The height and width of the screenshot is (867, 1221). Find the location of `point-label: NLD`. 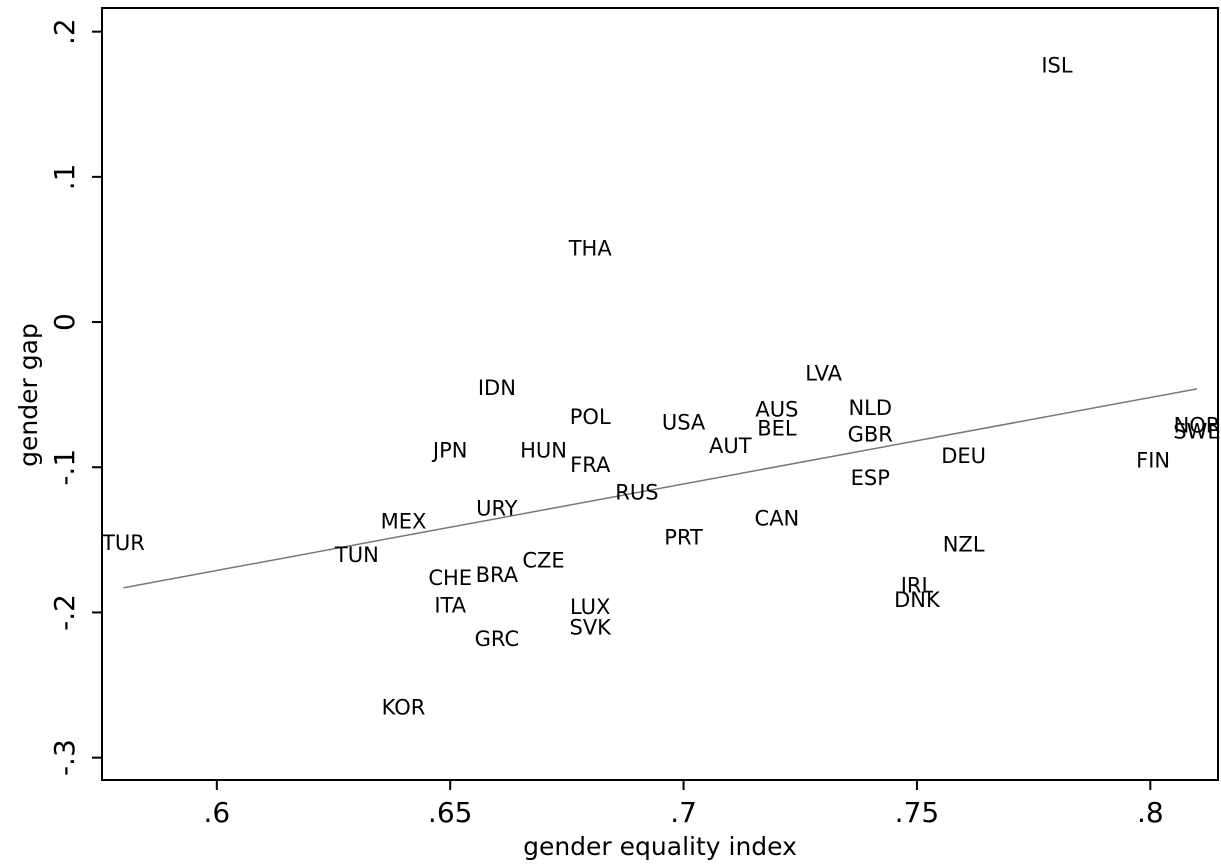

point-label: NLD is located at coordinates (870, 408).